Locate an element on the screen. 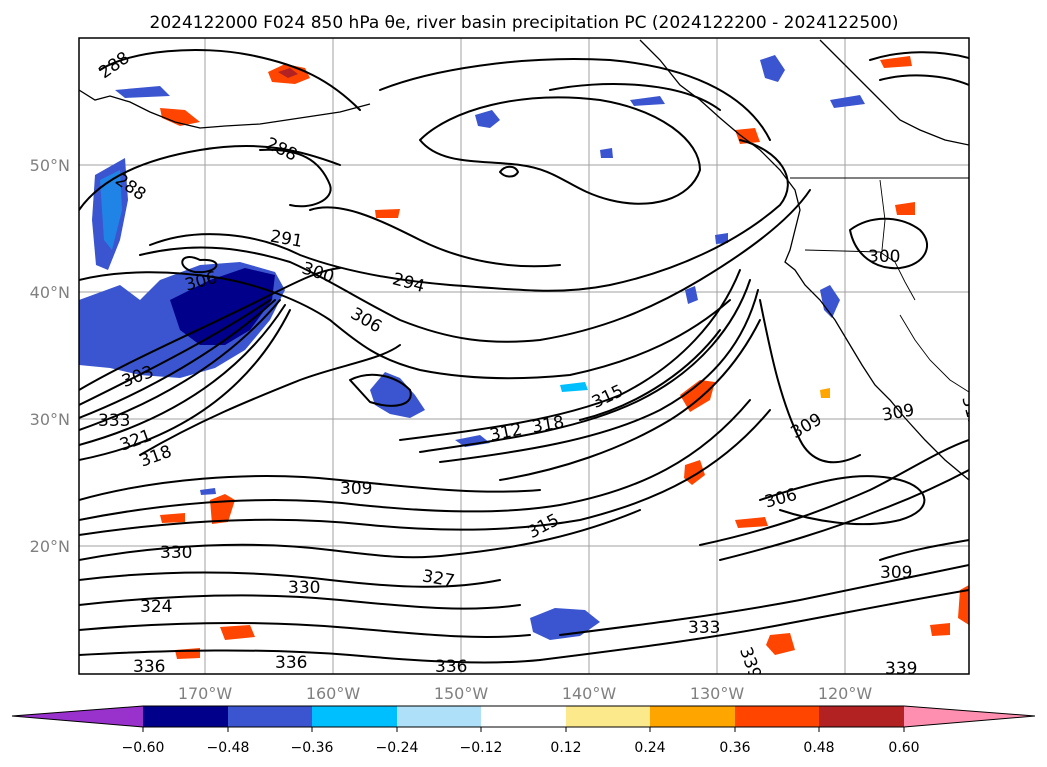  contour-label: 300 is located at coordinates (884, 257).